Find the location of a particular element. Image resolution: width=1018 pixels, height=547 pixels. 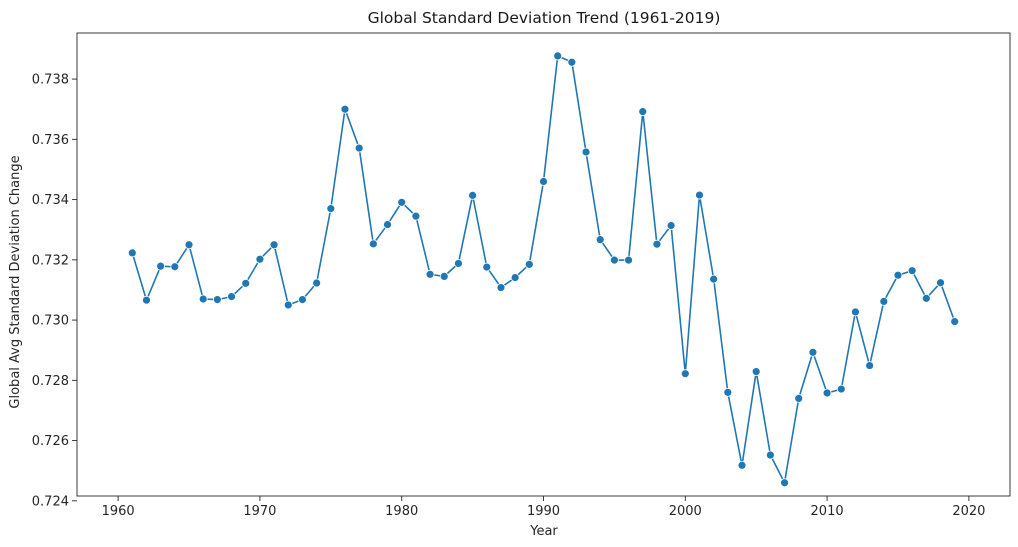

data-point-1986 is located at coordinates (487, 267).